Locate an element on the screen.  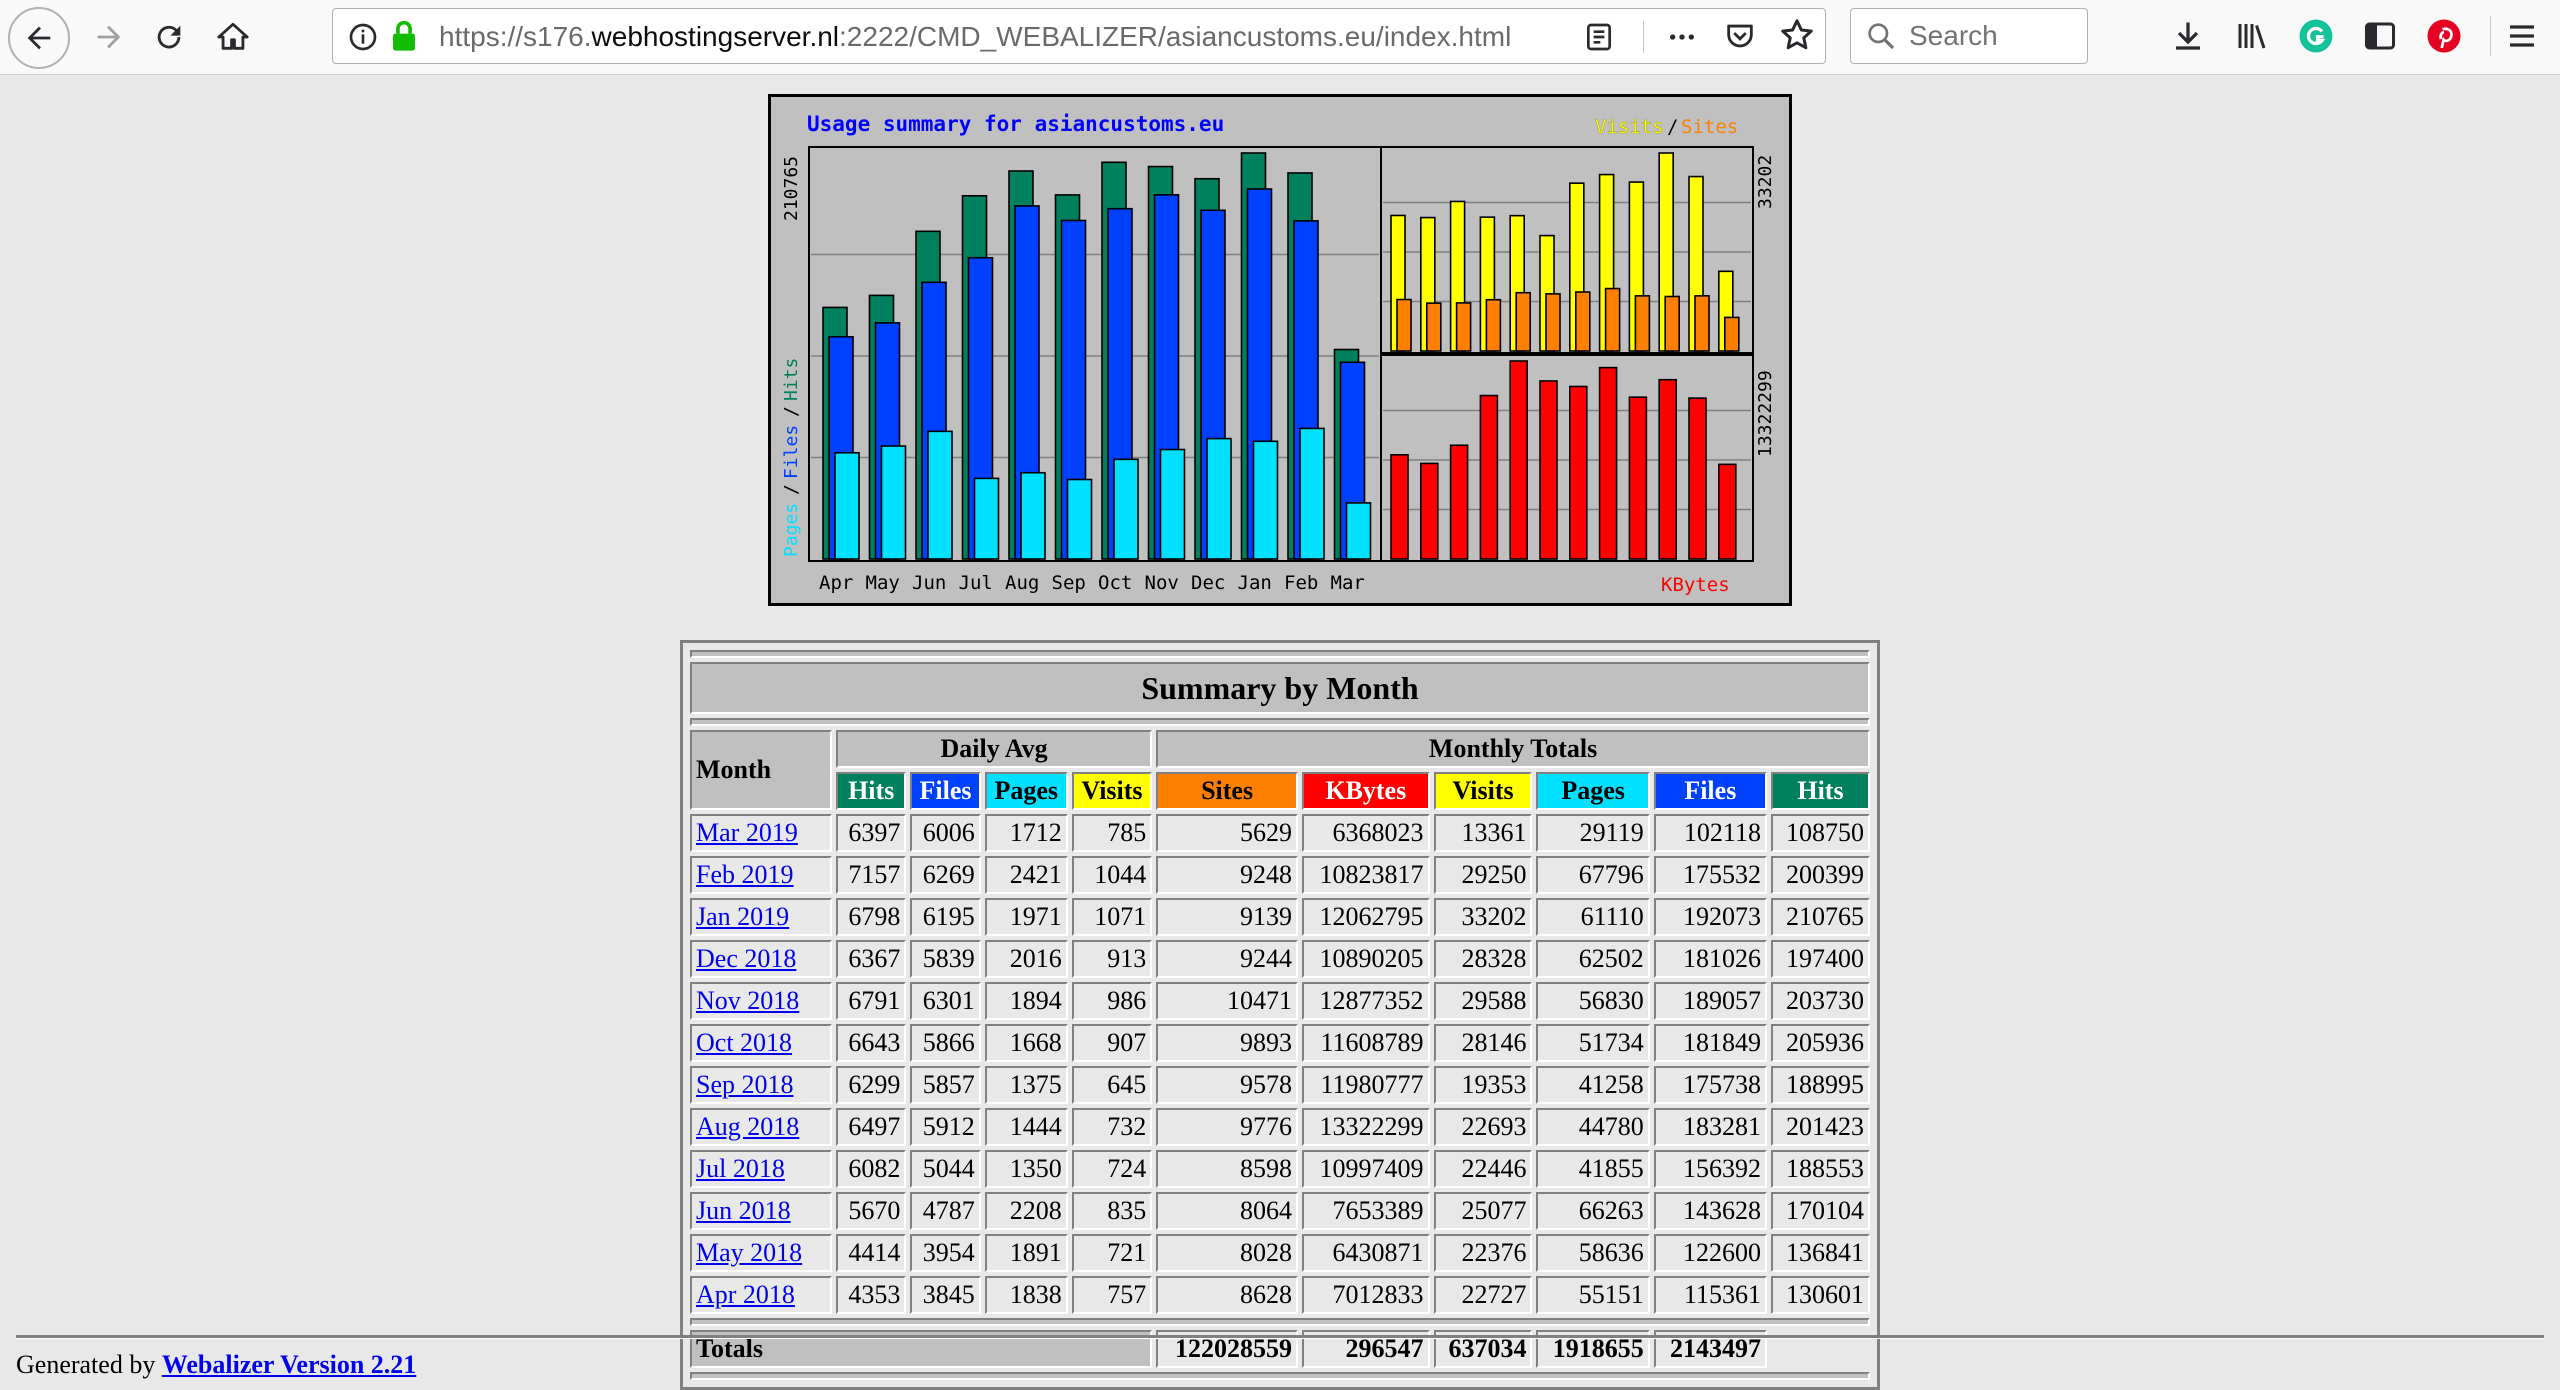
back-button is located at coordinates (39, 38).